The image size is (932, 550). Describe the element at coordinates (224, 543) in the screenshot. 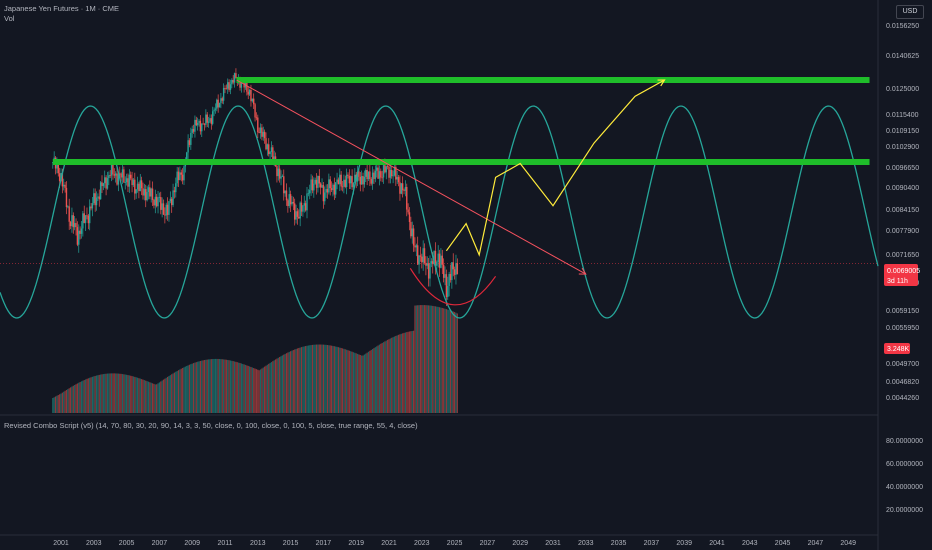

I see `time-tick-label: 2011` at that location.